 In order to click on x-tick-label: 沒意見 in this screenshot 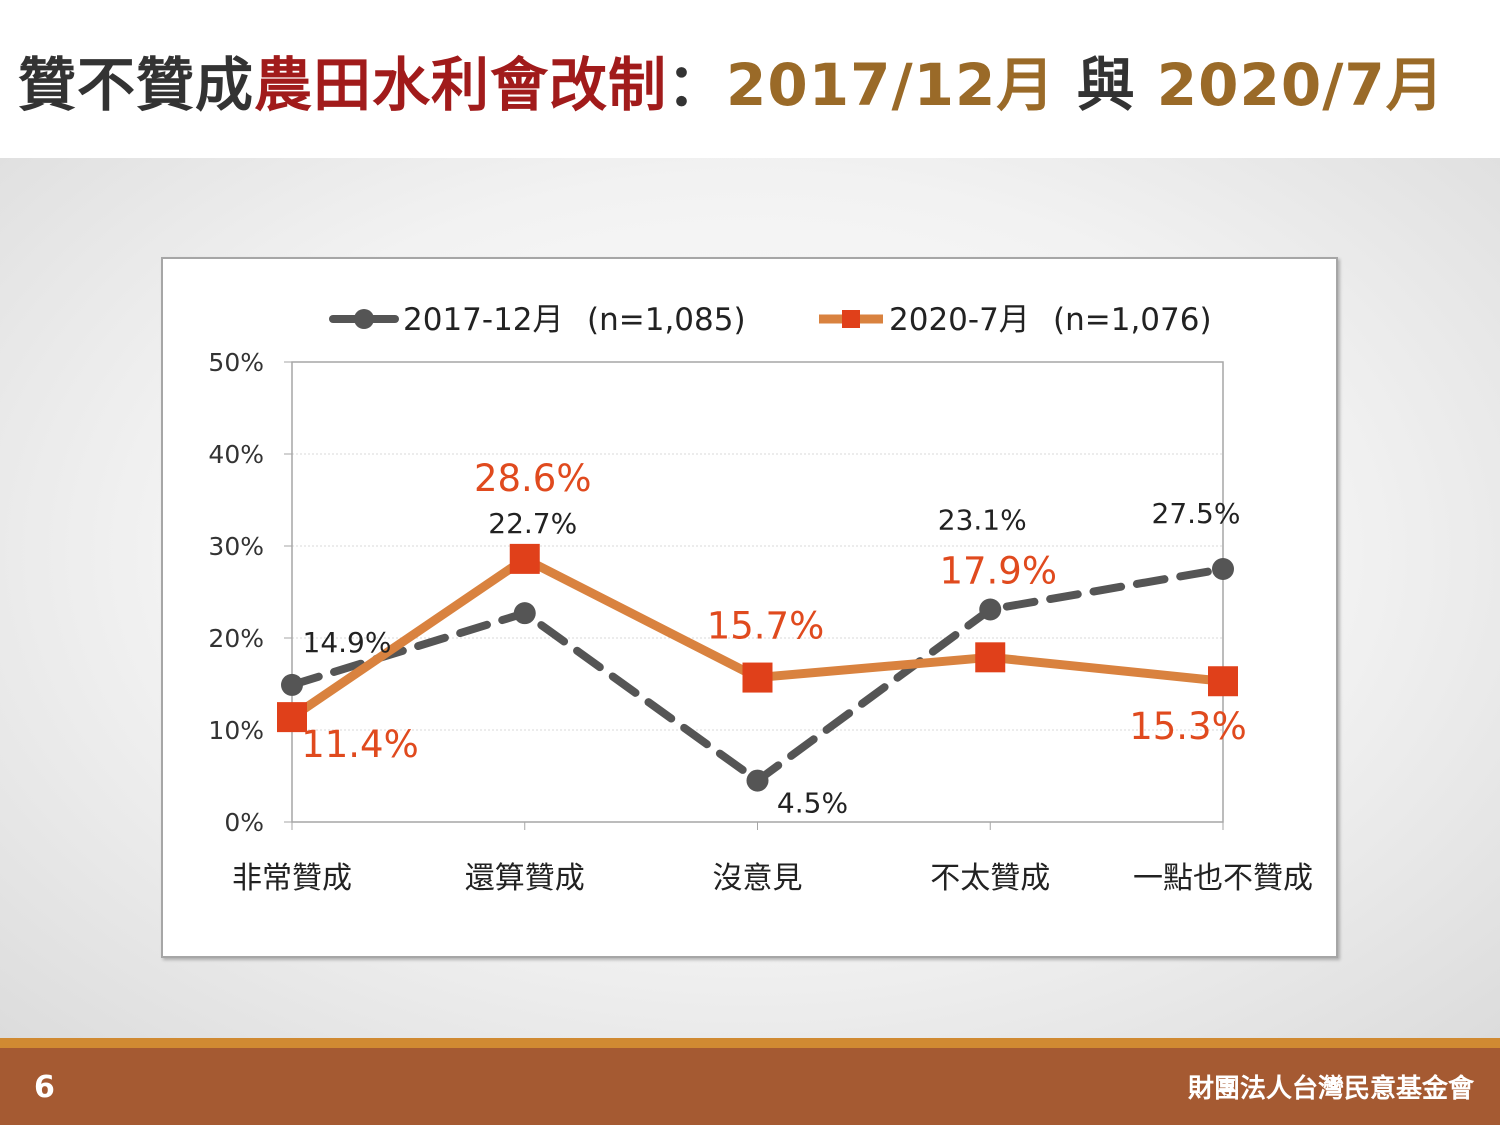, I will do `click(758, 878)`.